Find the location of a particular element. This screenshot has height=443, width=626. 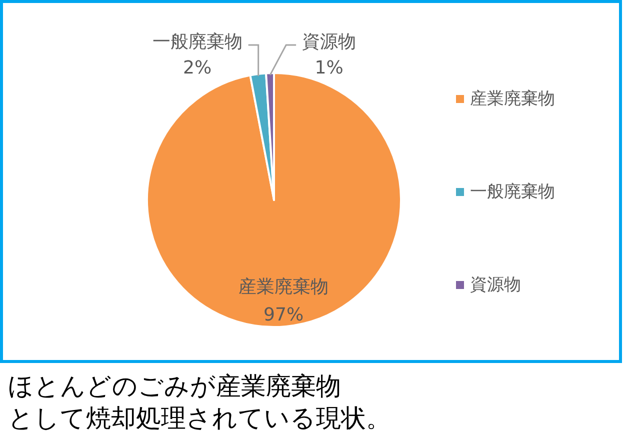

text: ほとんどのごみが産業廃棄物として焼却処理されている現状。 is located at coordinates (199, 402).